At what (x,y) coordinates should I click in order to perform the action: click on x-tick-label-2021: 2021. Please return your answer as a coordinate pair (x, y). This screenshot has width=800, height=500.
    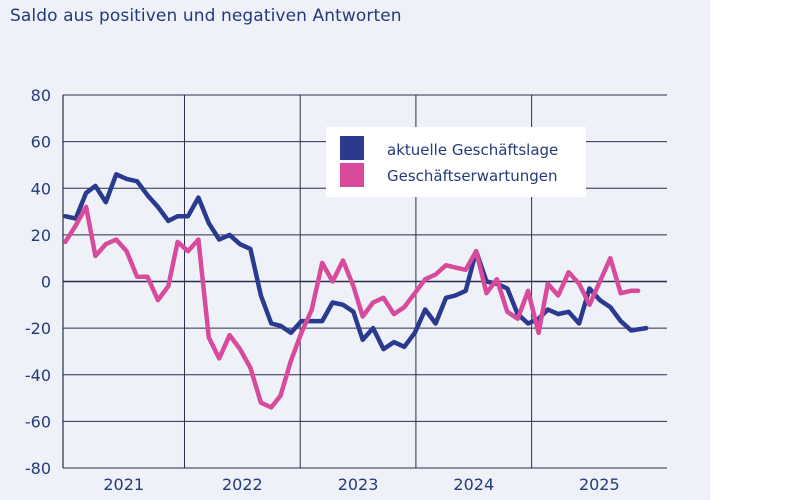
    Looking at the image, I should click on (123, 484).